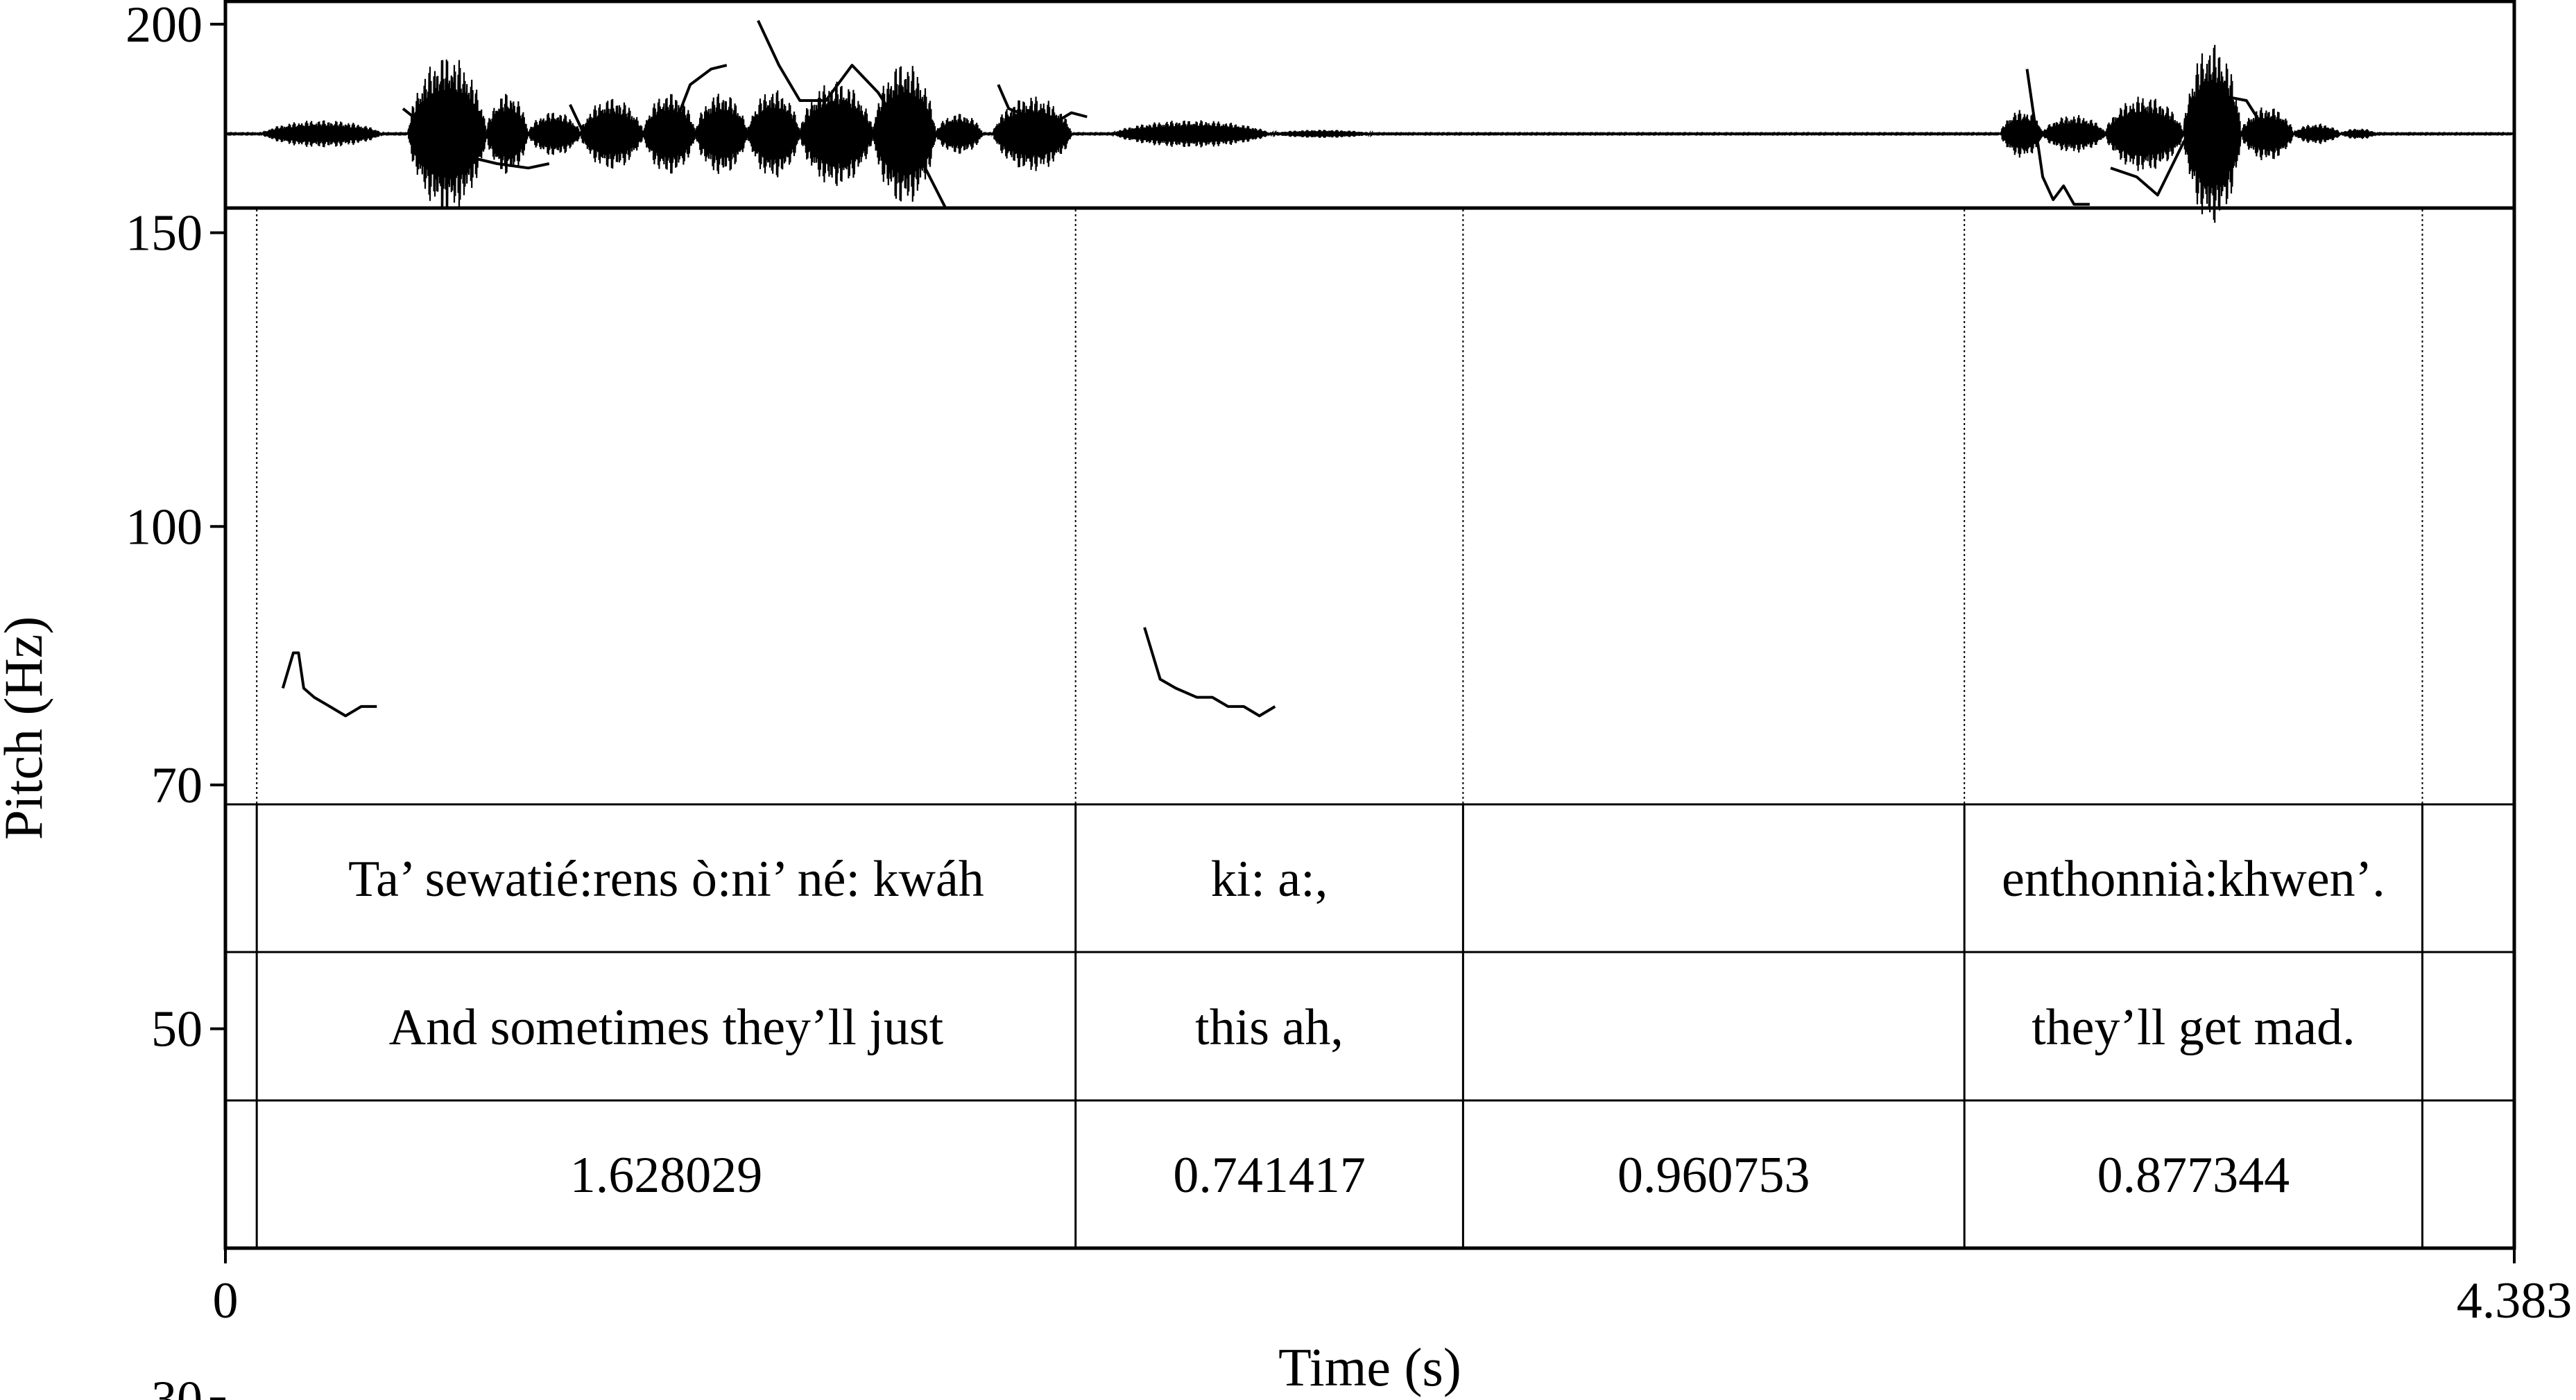  I want to click on y-tick-label: 150, so click(164, 233).